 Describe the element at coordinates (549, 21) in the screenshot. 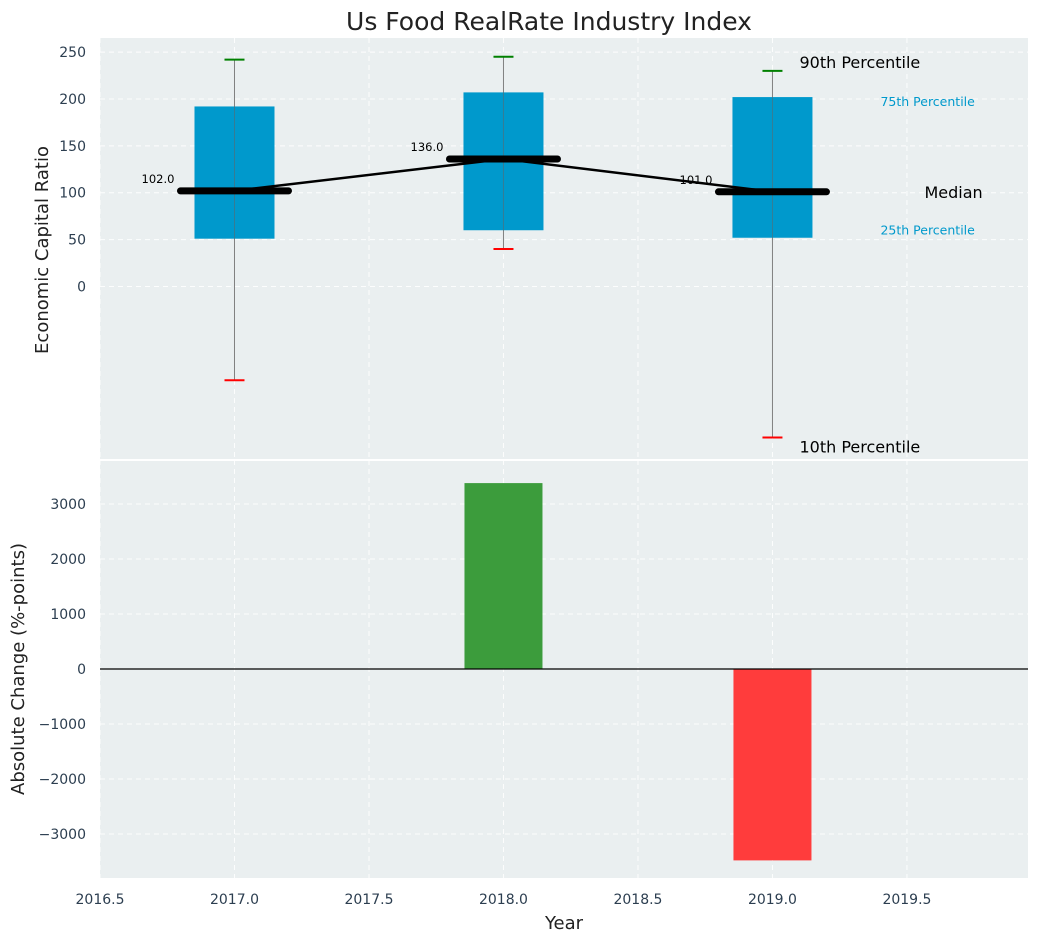

I see `chart-title: Us Food RealRate Industry Index` at that location.